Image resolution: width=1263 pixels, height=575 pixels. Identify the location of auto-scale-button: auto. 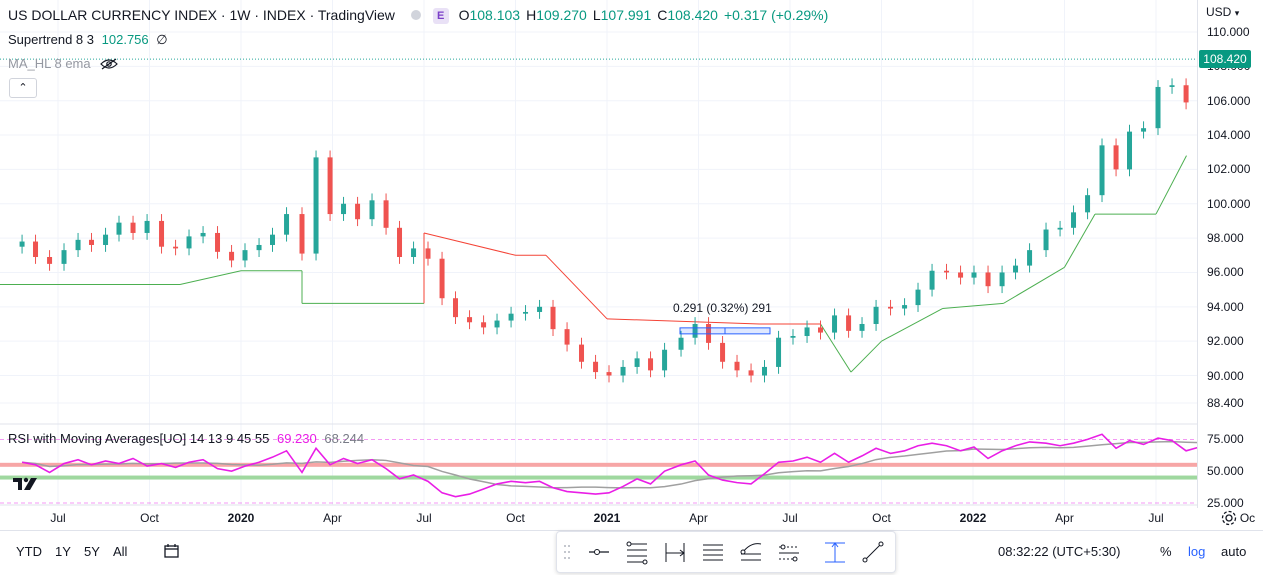
(1234, 551).